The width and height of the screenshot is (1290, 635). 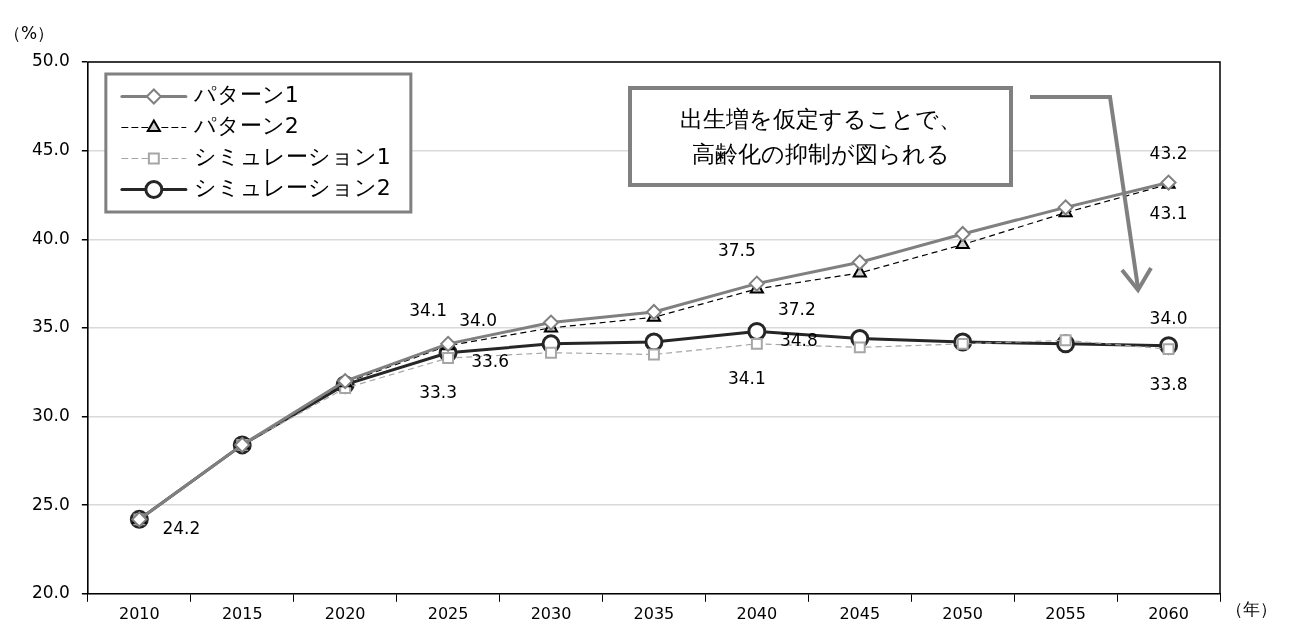 What do you see at coordinates (757, 613) in the screenshot?
I see `x-tick-label: 2040` at bounding box center [757, 613].